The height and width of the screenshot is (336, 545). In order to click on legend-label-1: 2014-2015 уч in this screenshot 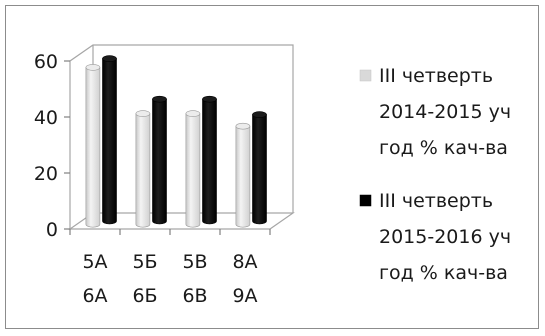, I will do `click(445, 112)`.